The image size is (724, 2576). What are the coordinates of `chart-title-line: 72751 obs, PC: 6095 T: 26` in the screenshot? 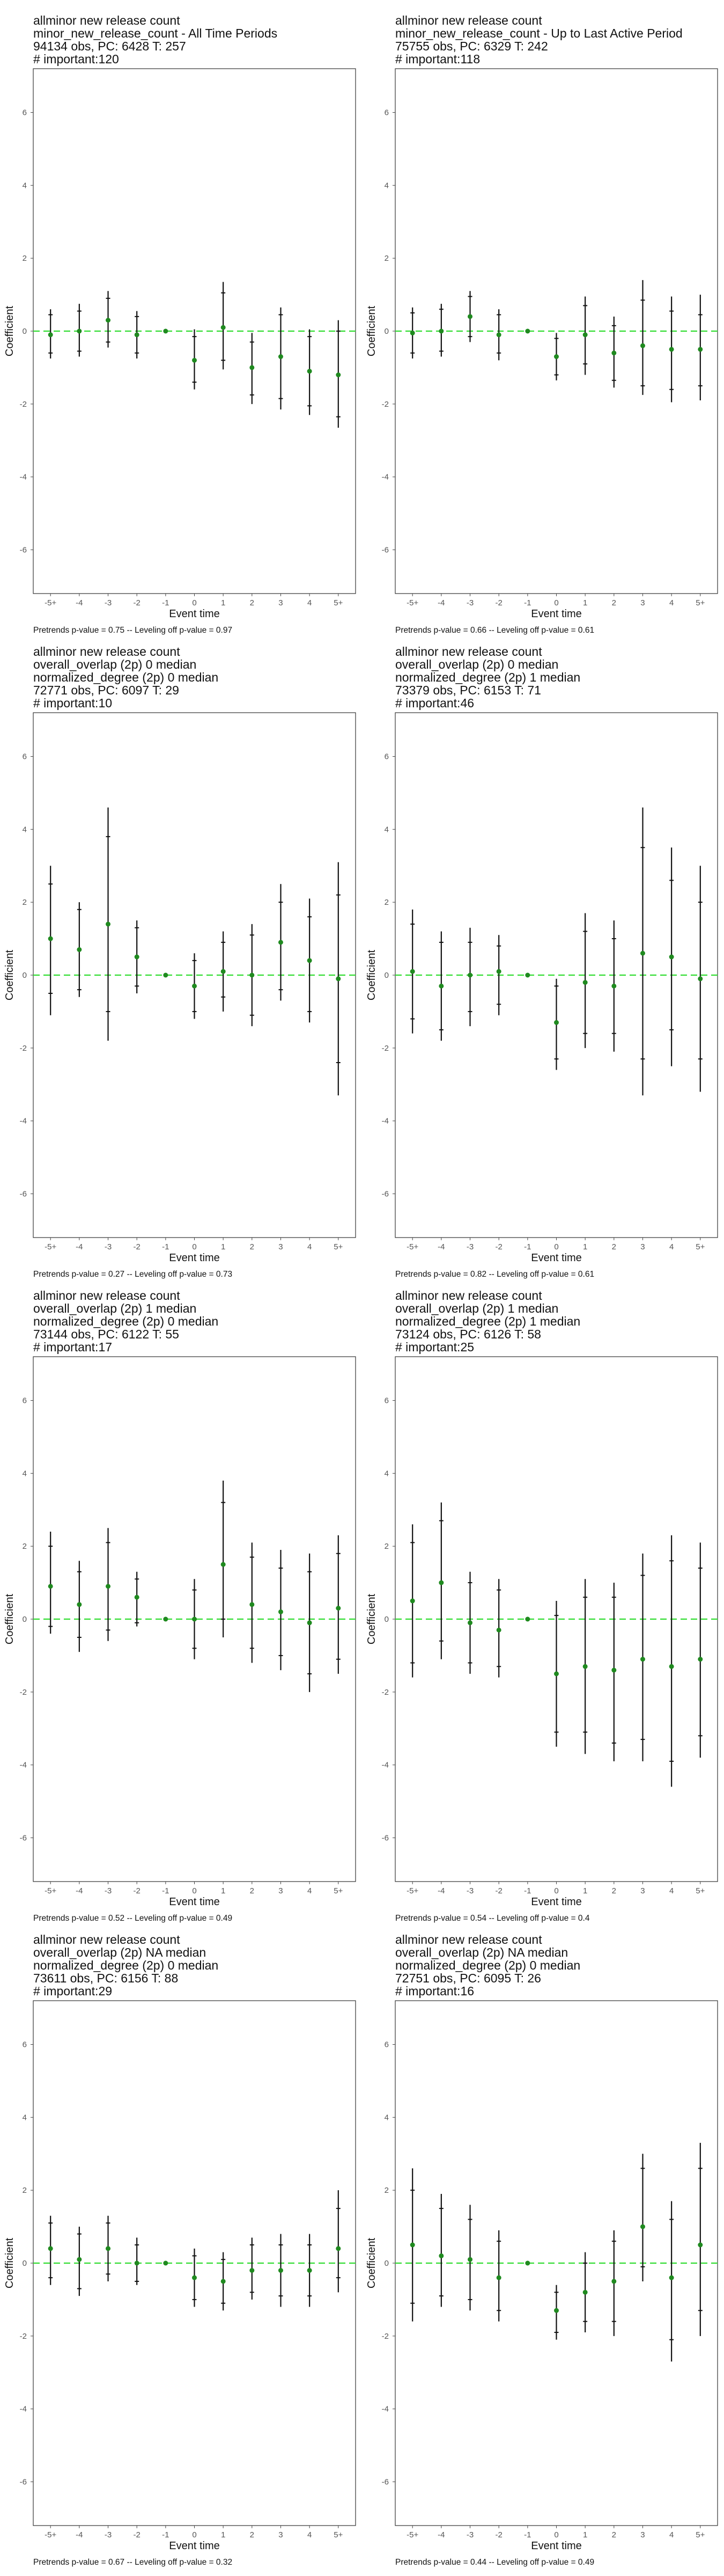 It's located at (468, 1978).